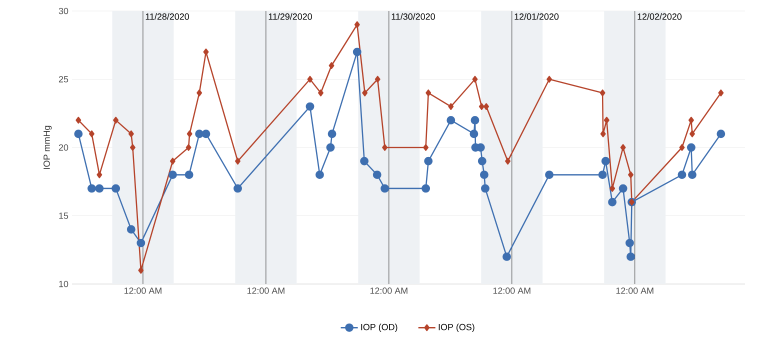 This screenshot has width=760, height=344. Describe the element at coordinates (63, 284) in the screenshot. I see `y-tick-label: 10` at that location.